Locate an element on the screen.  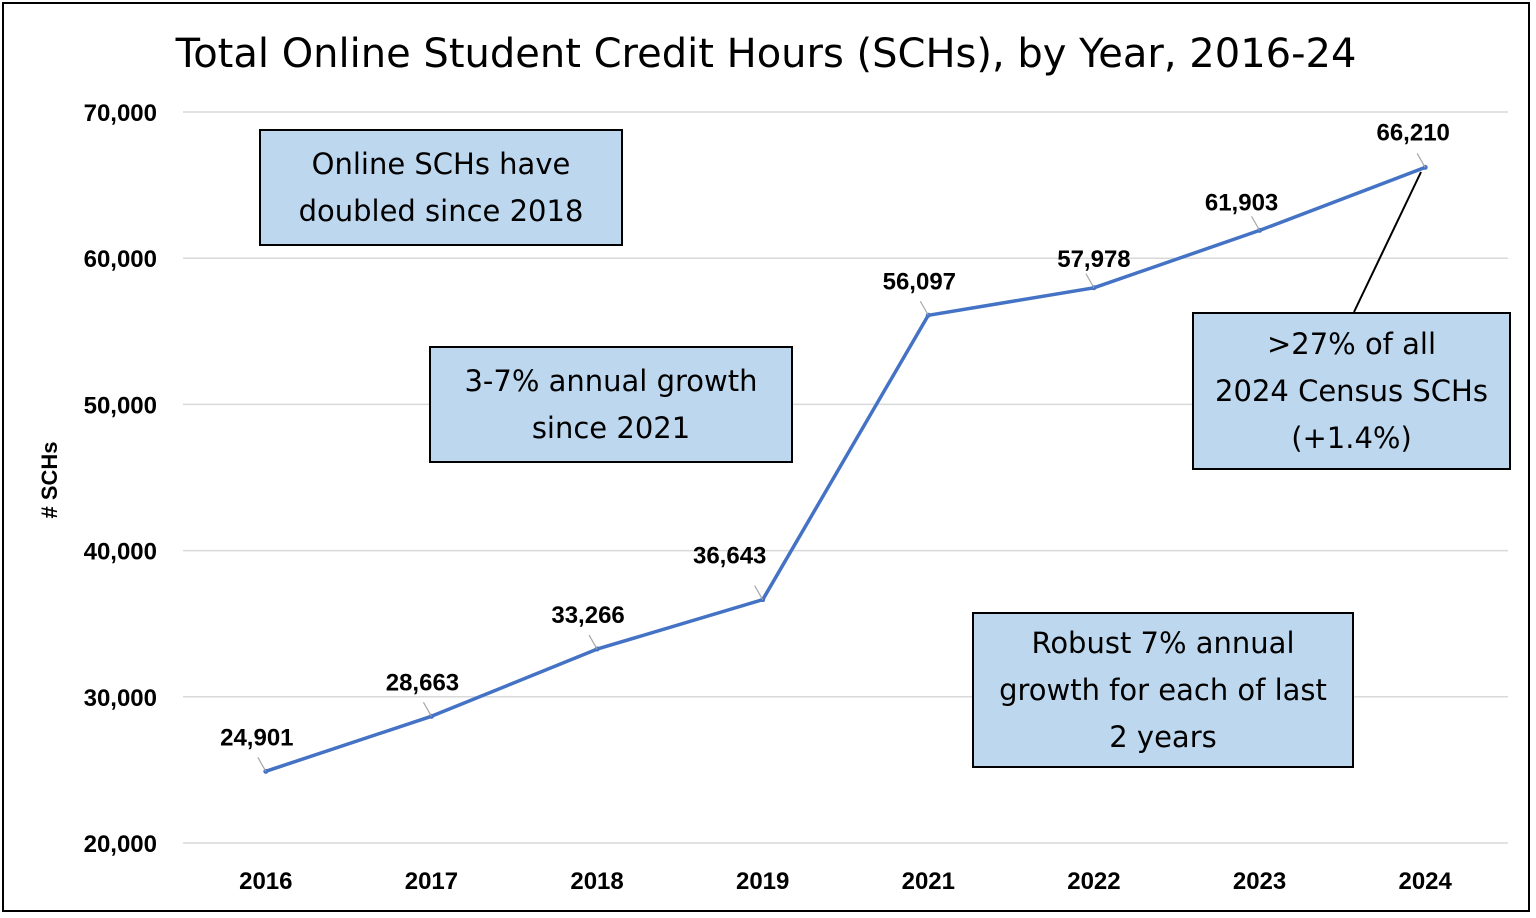
callout-annual-growth-text: 3-7% annual growth since 2021 is located at coordinates (611, 404).